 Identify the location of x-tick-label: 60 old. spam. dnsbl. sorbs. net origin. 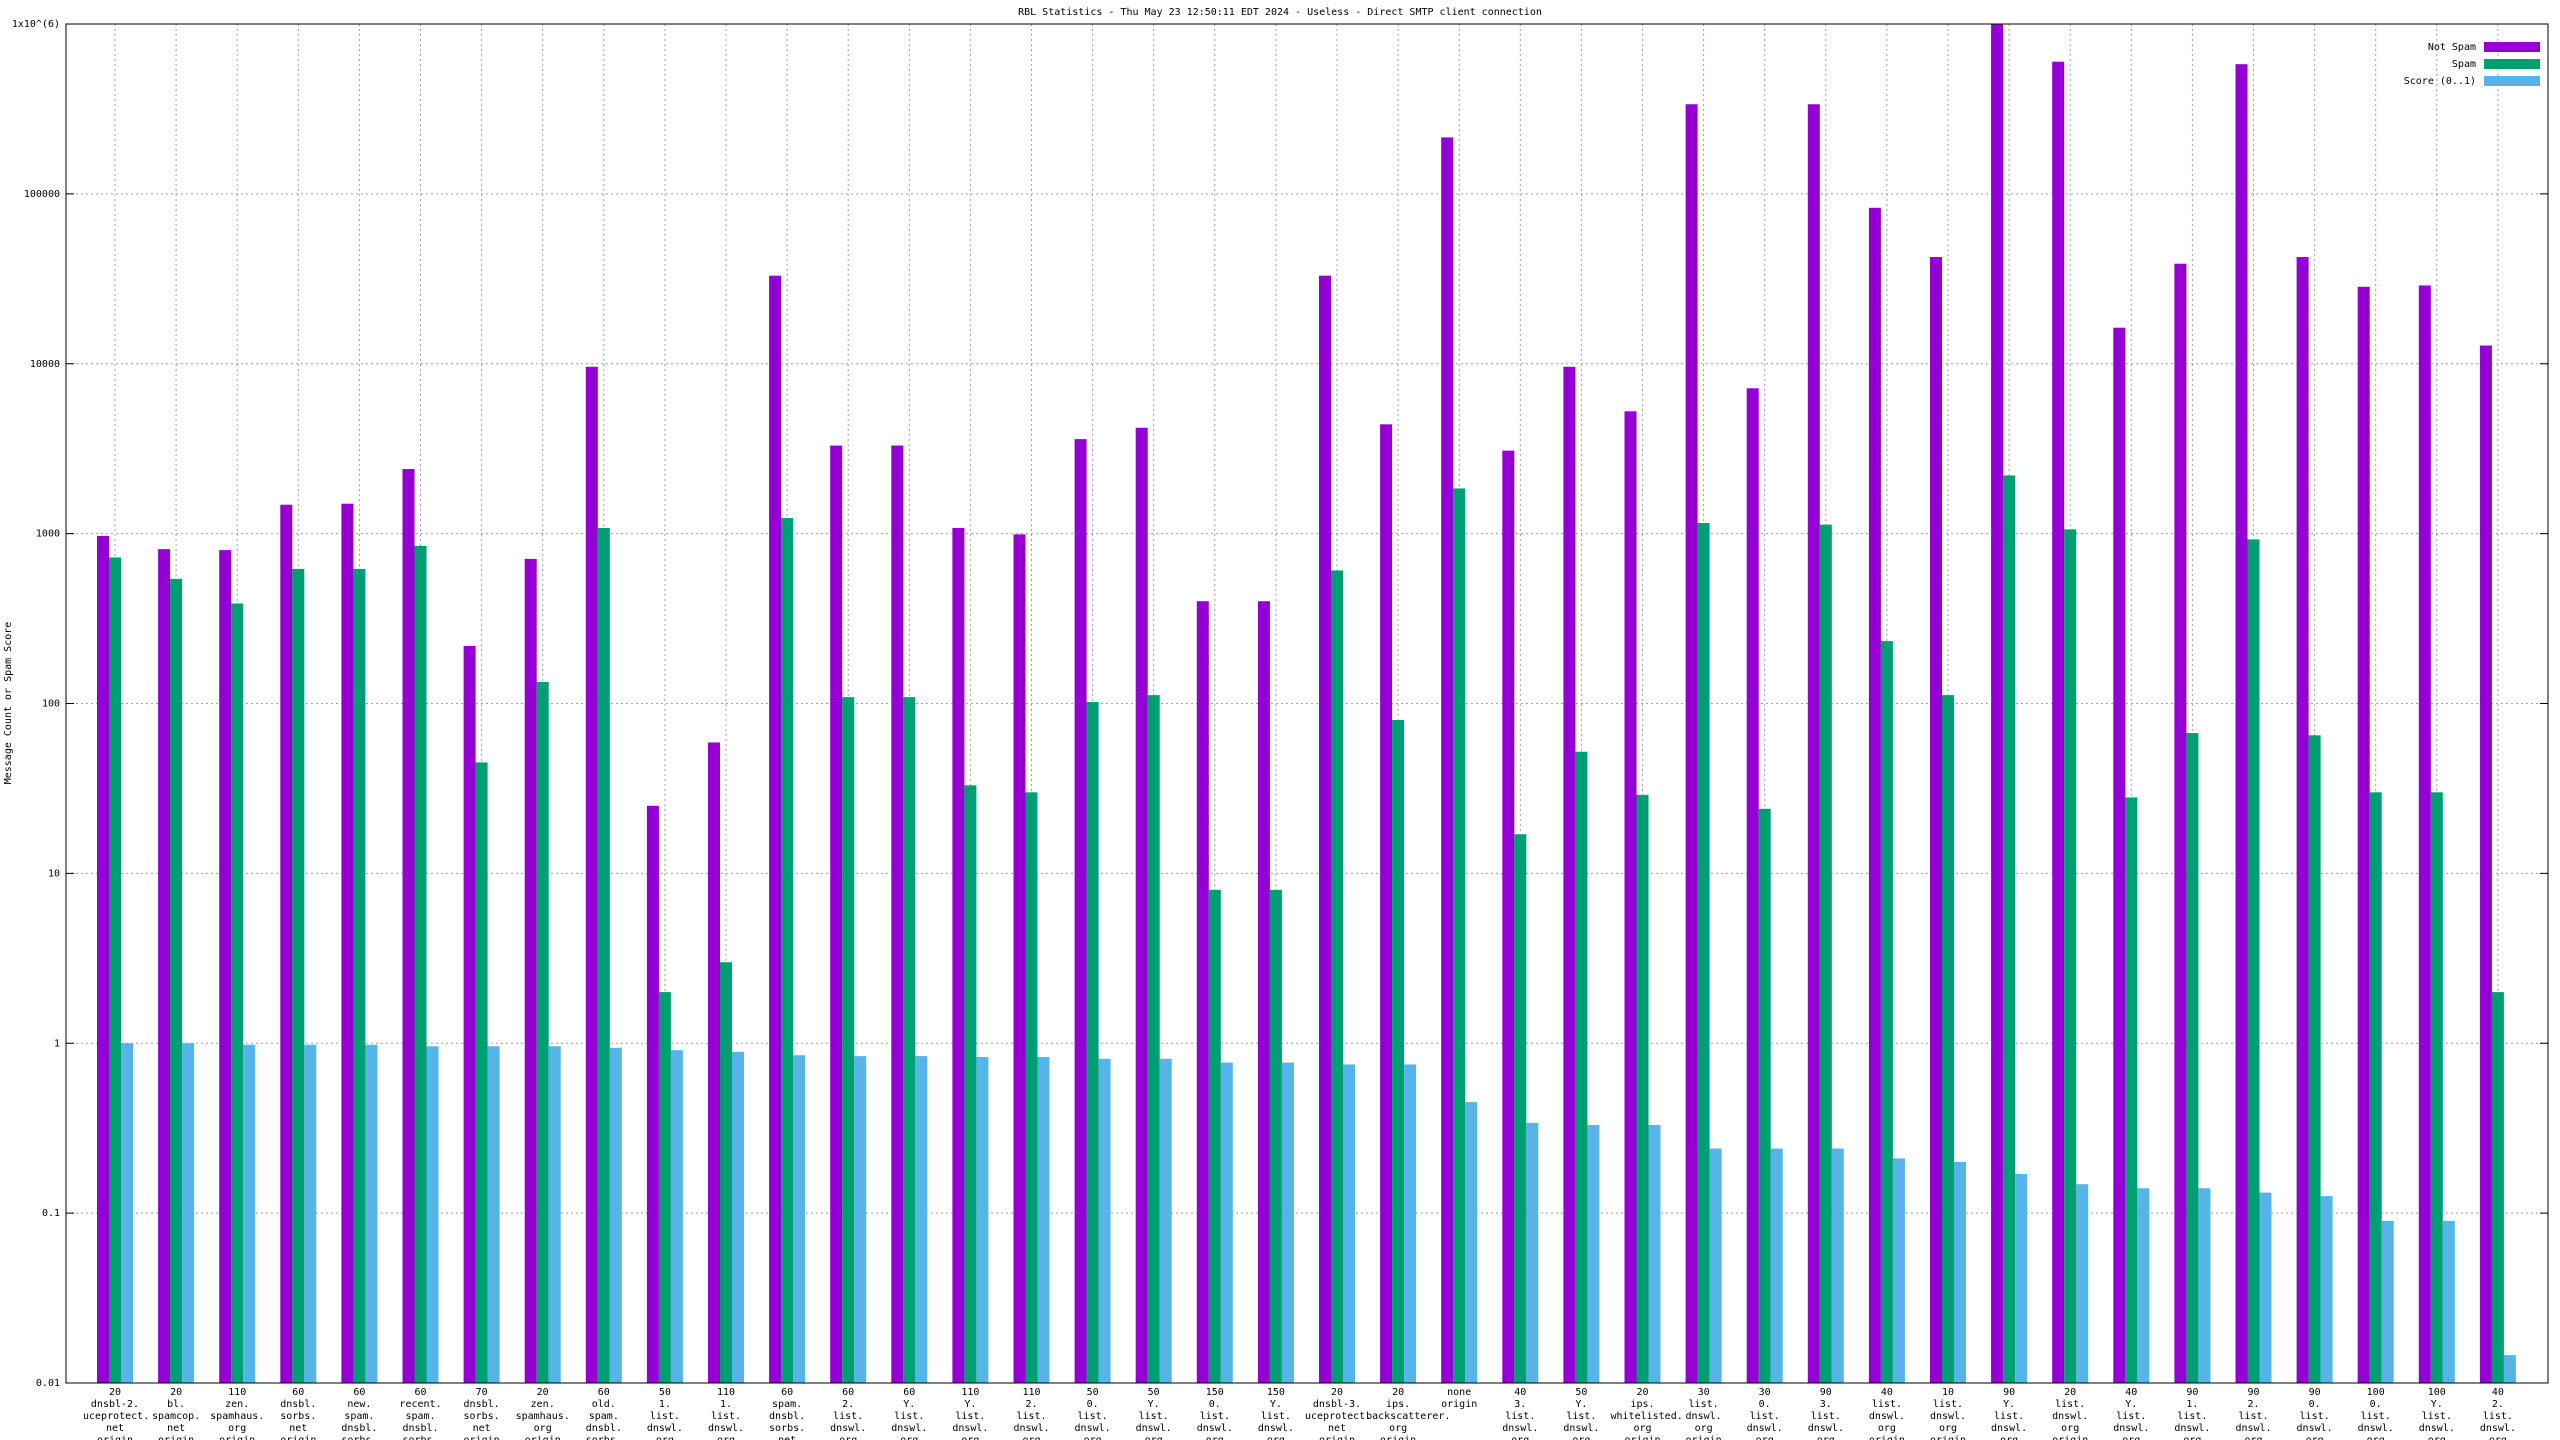
(603, 1413).